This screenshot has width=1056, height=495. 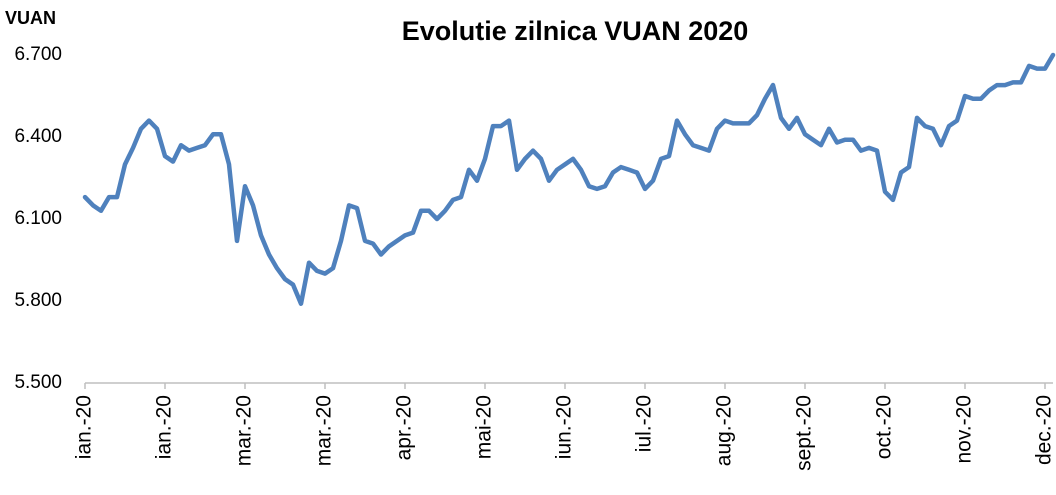 What do you see at coordinates (964, 429) in the screenshot?
I see `x-tick-label: nov.-20` at bounding box center [964, 429].